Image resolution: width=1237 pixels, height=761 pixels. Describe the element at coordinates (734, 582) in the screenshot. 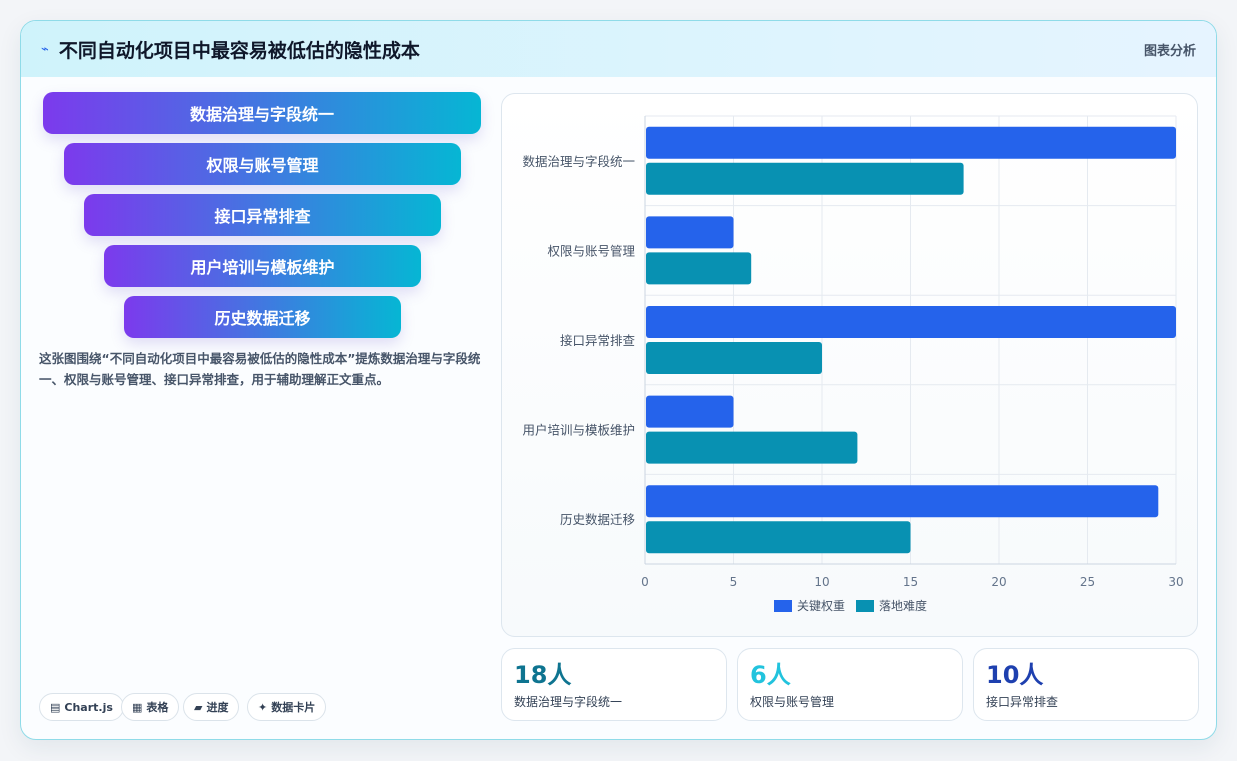

I see `x-tick-label: 5` at that location.